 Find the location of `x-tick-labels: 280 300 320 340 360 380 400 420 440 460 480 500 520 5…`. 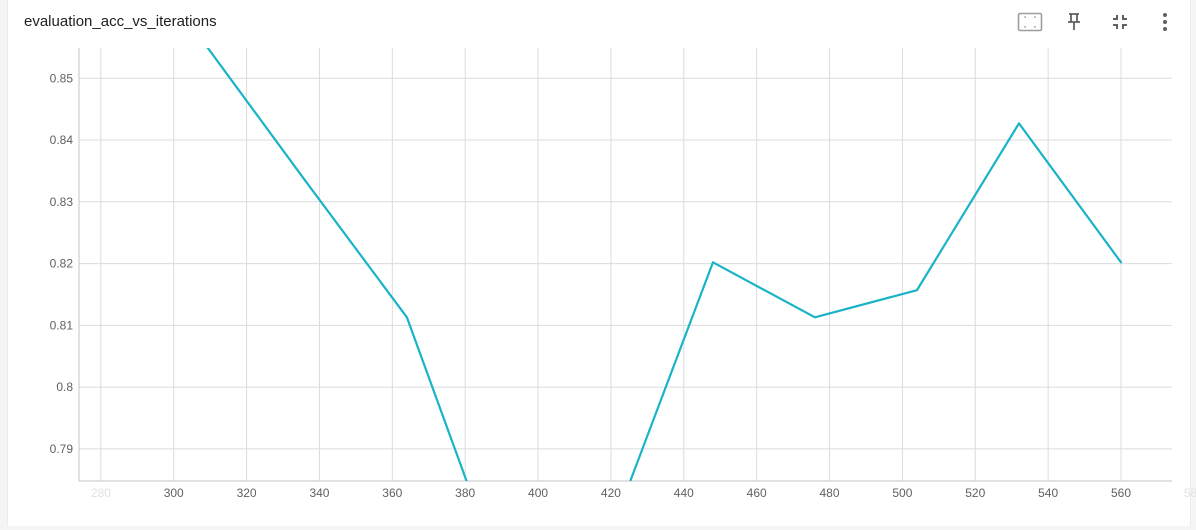

x-tick-labels: 280 300 320 340 360 380 400 420 440 460 480 500 520 5… is located at coordinates (643, 493).